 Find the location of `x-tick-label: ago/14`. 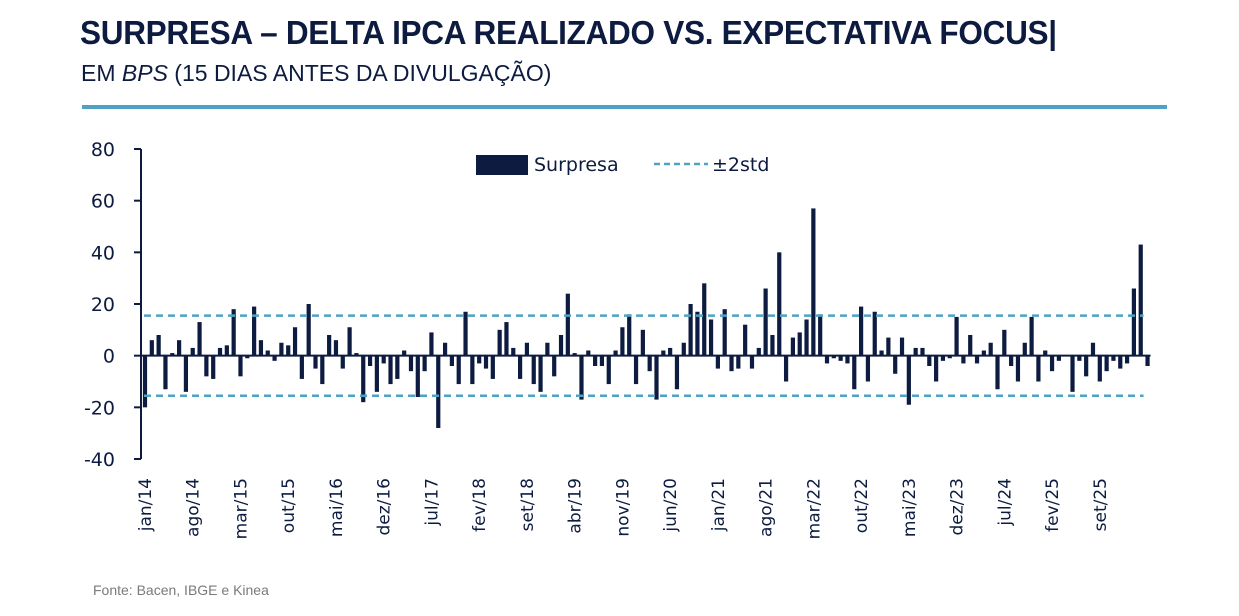

x-tick-label: ago/14 is located at coordinates (194, 507).